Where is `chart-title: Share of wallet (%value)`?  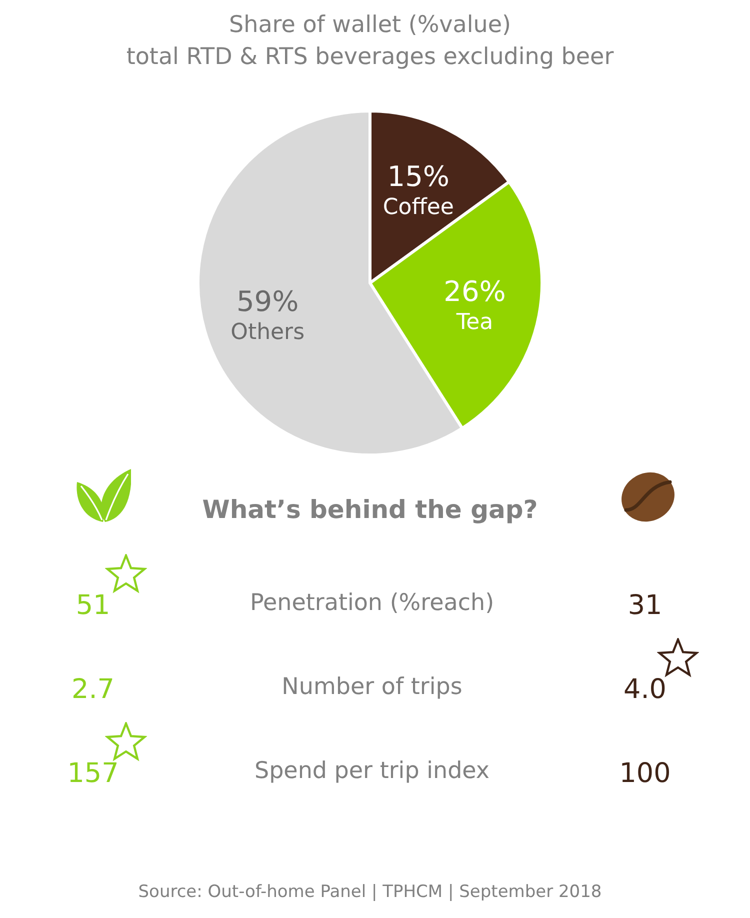
chart-title: Share of wallet (%value) is located at coordinates (370, 25).